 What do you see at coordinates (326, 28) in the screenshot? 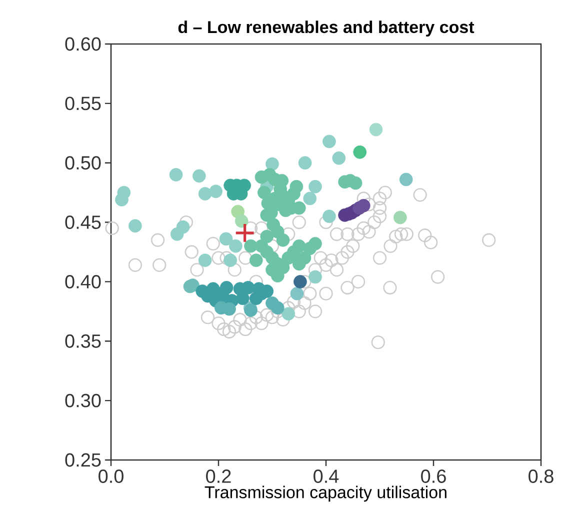
I see `chart-title: d – Low renewables and battery cost` at bounding box center [326, 28].